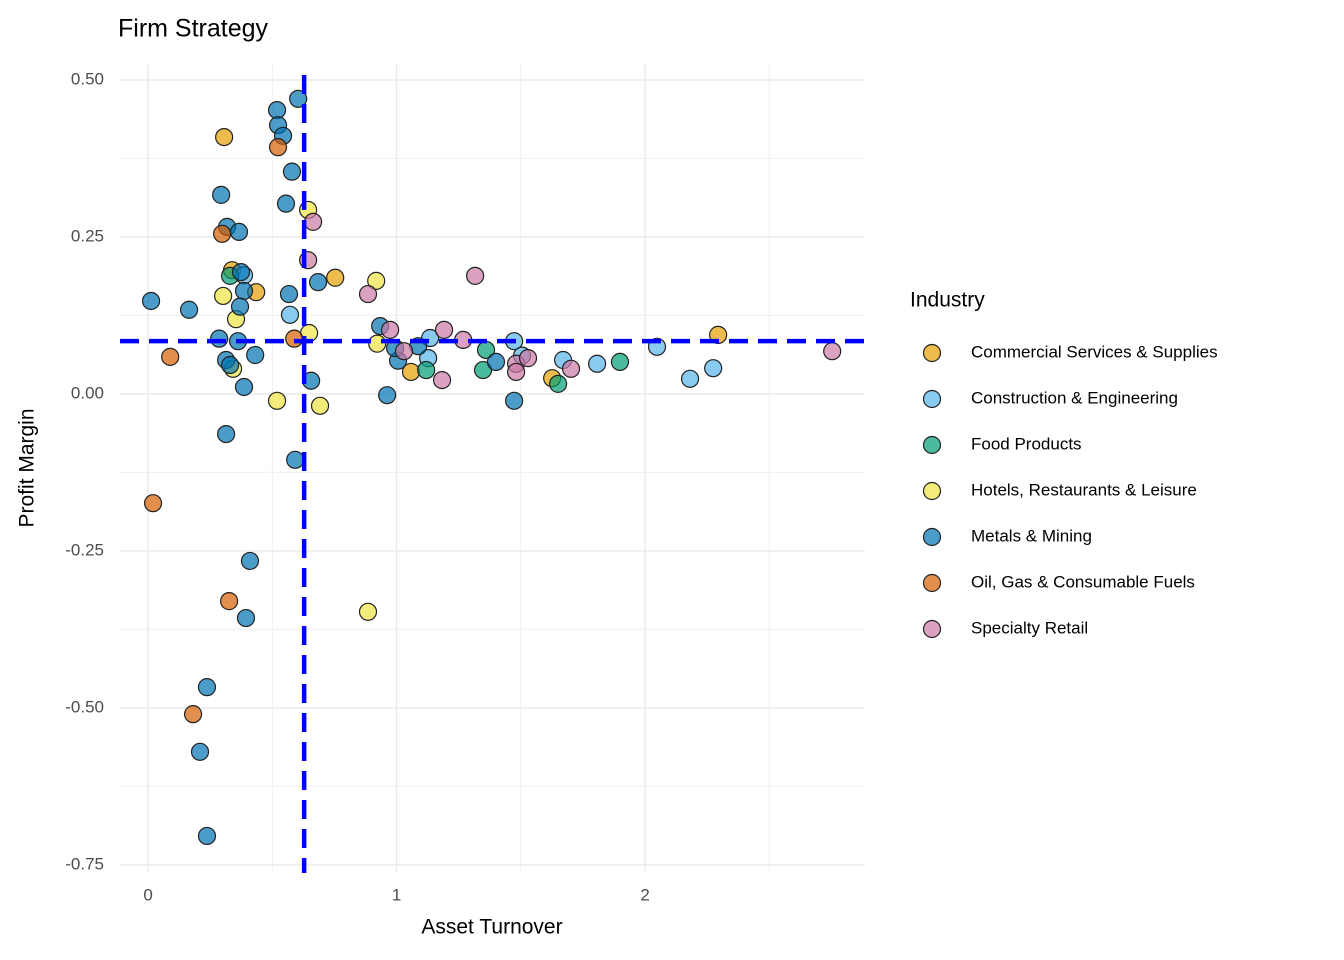 The width and height of the screenshot is (1344, 960). Describe the element at coordinates (87, 78) in the screenshot. I see `y-tick-label: 0.50` at that location.